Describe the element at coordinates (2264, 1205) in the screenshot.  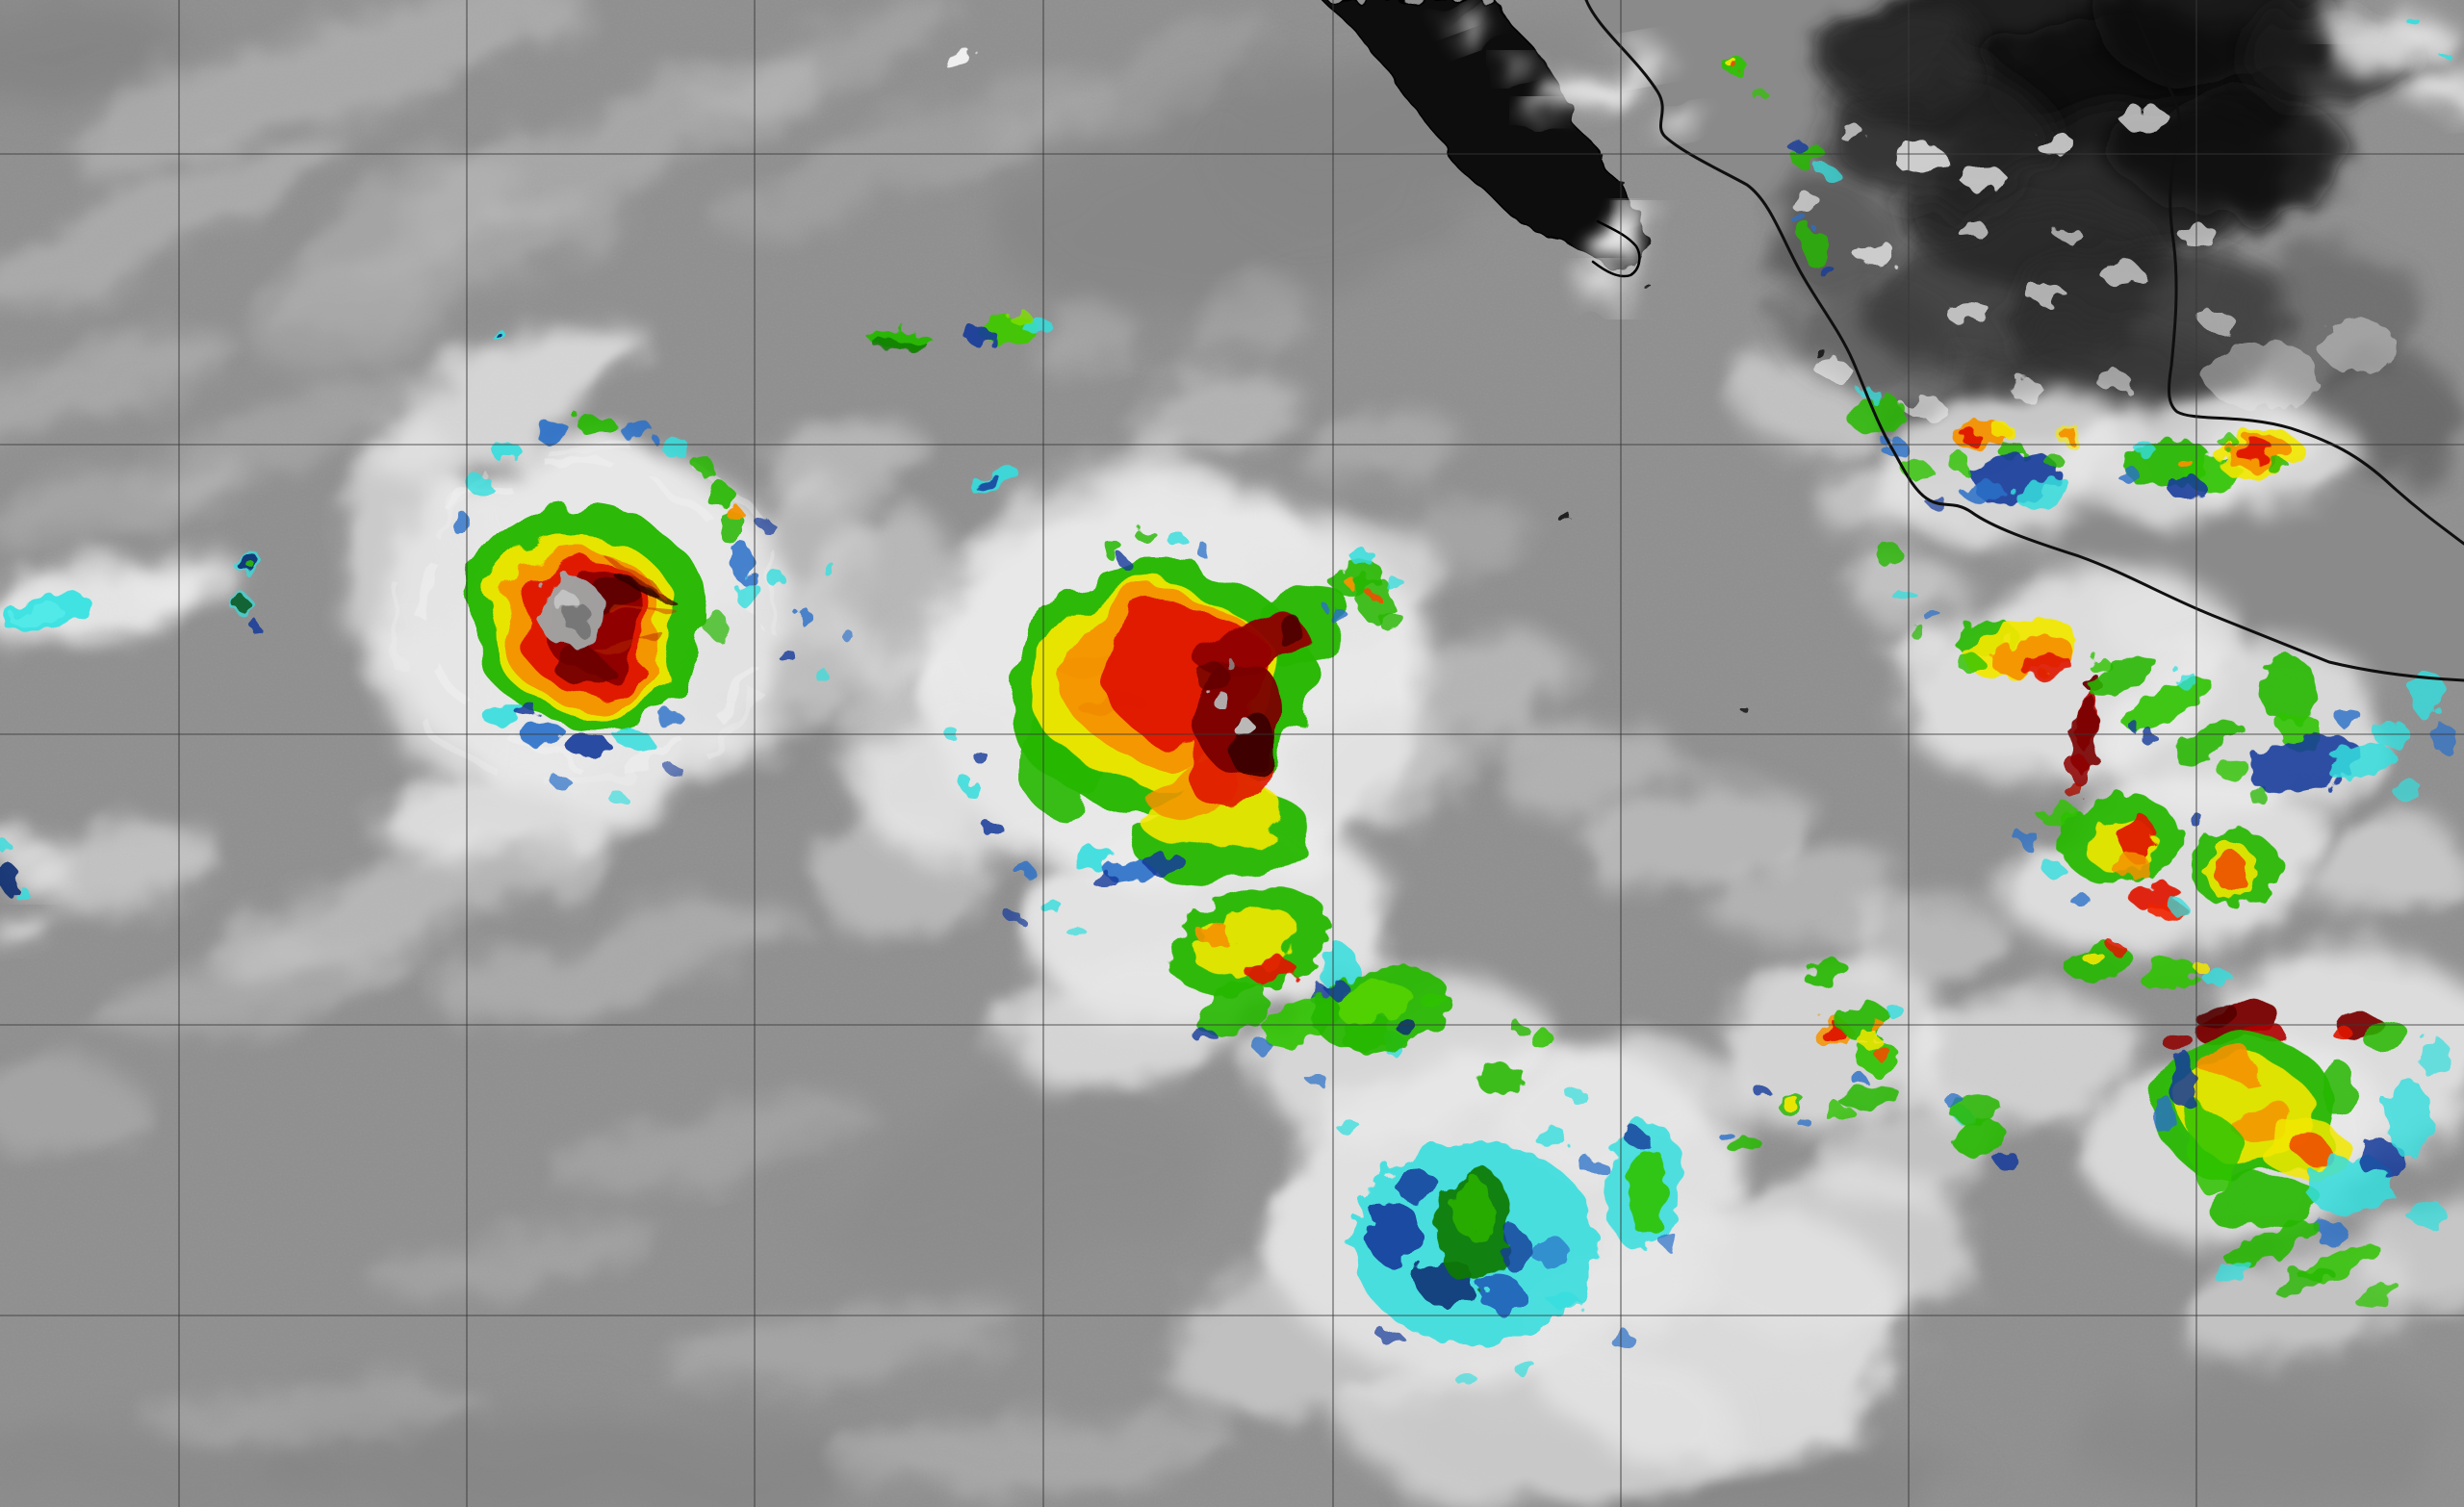
I see `southeast-cluster` at that location.